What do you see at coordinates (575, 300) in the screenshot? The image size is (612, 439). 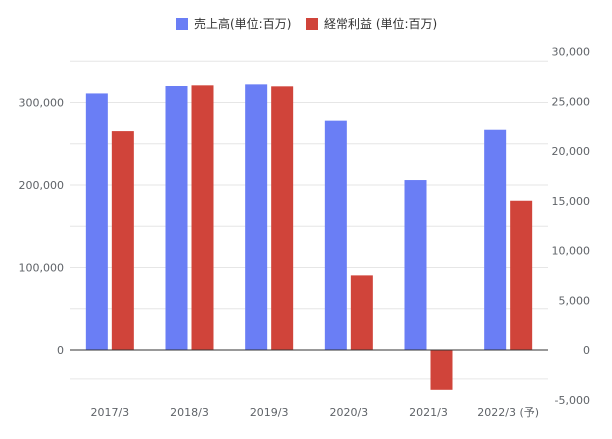 I see `right-tick-label: 5,000` at bounding box center [575, 300].